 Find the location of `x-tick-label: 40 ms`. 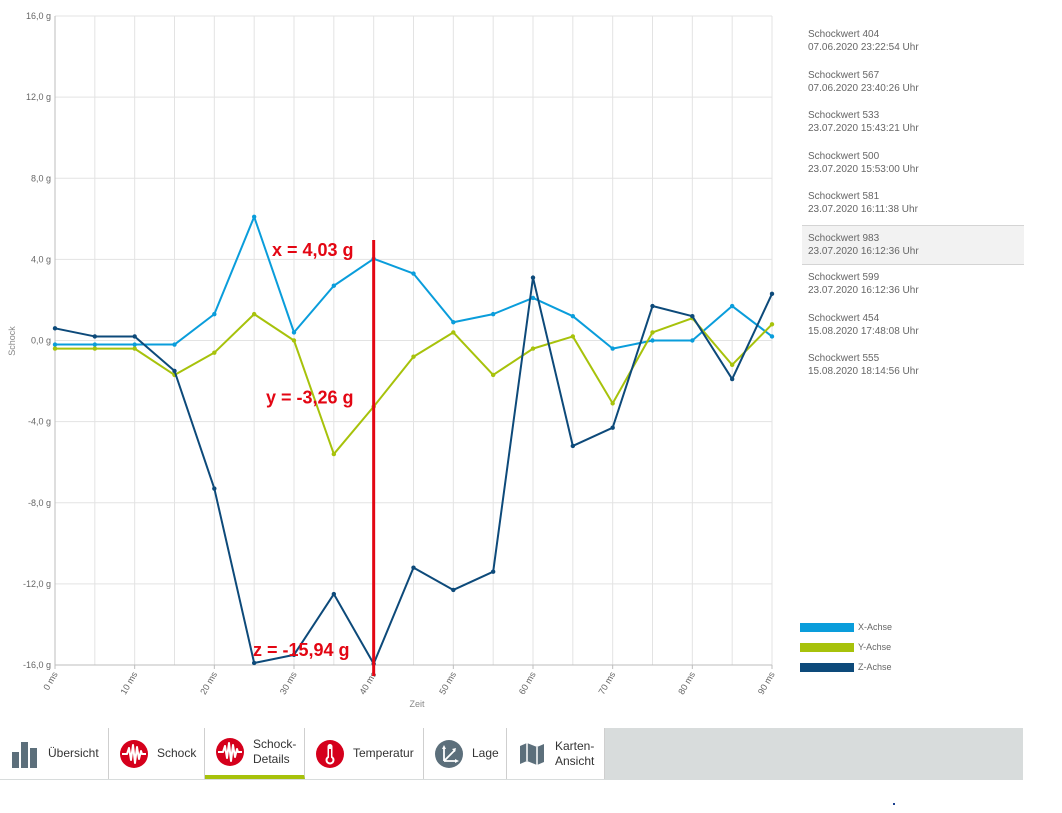

x-tick-label: 40 ms is located at coordinates (367, 683).